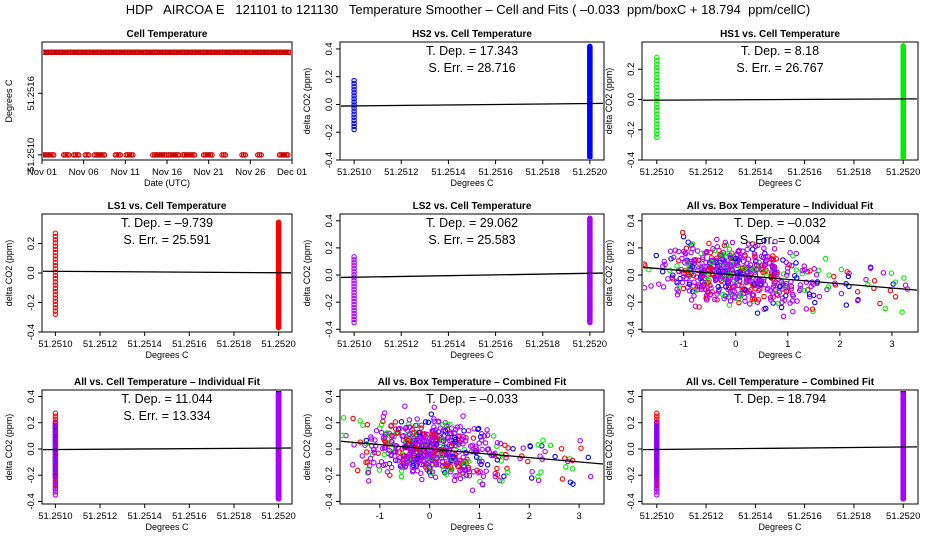  I want to click on annotation-text: S. Err. = 13.334, so click(166, 416).